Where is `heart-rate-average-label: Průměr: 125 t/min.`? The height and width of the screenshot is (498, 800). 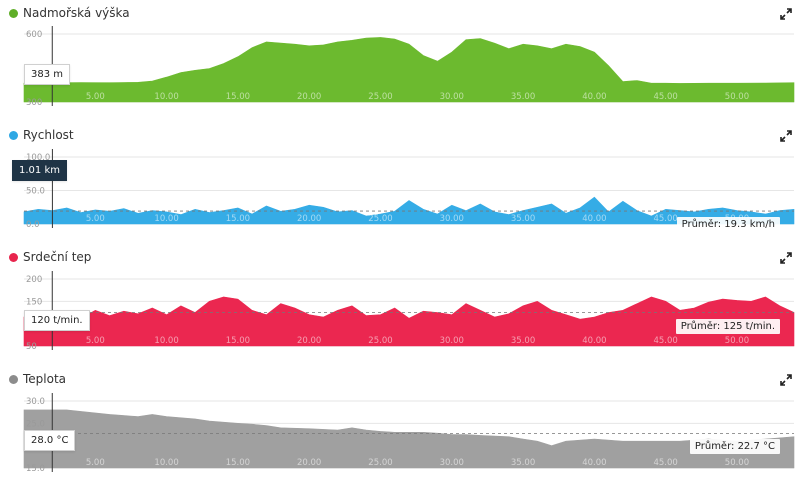
heart-rate-average-label: Průměr: 125 t/min. is located at coordinates (727, 326).